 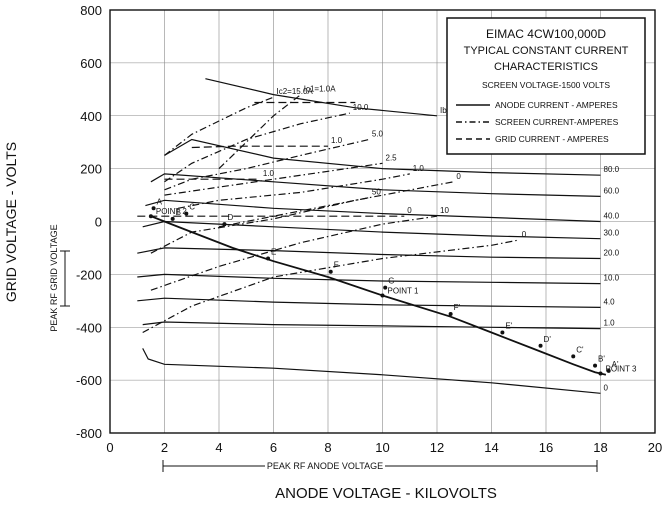 What do you see at coordinates (382, 447) in the screenshot?
I see `x-tick-label: 10` at bounding box center [382, 447].